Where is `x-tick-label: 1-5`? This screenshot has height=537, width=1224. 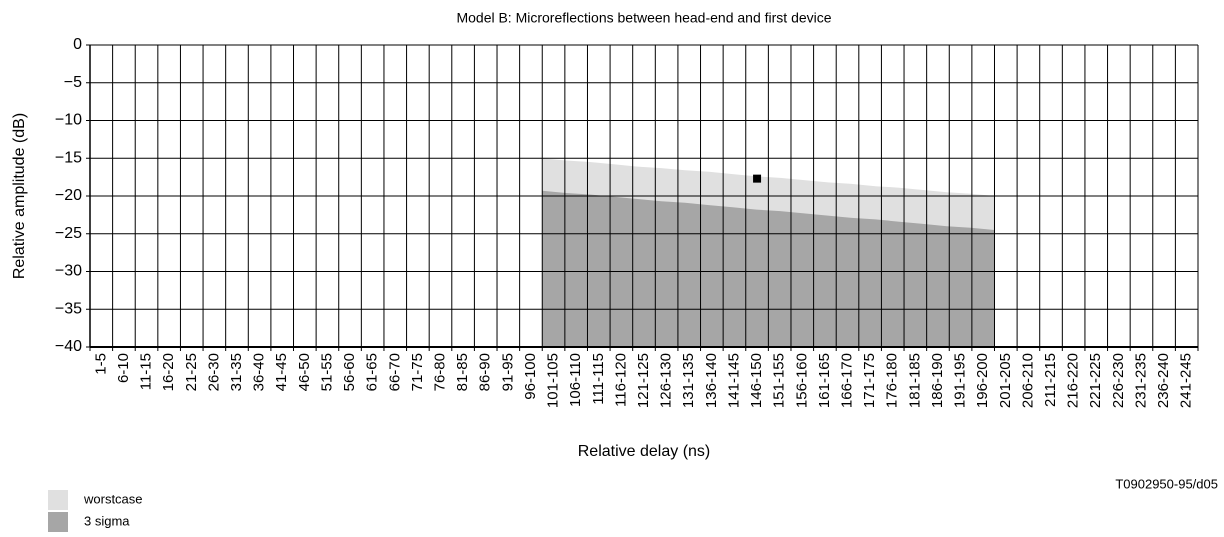 x-tick-label: 1-5 is located at coordinates (100, 364).